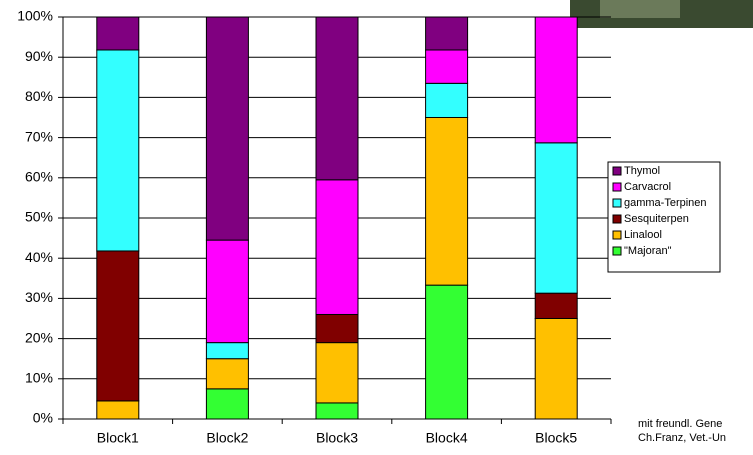 Image resolution: width=753 pixels, height=455 pixels. What do you see at coordinates (642, 171) in the screenshot?
I see `legend-label: Thymol` at bounding box center [642, 171].